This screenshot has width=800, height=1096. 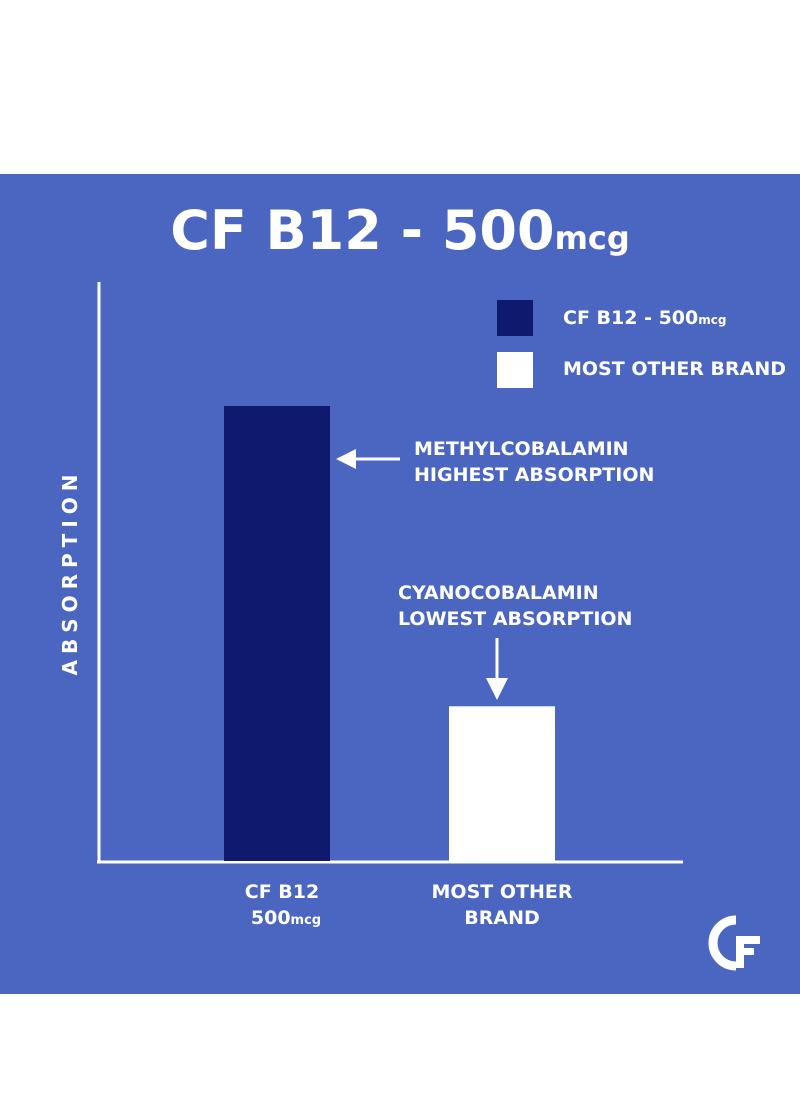 I want to click on title-unit: mcg, so click(x=592, y=238).